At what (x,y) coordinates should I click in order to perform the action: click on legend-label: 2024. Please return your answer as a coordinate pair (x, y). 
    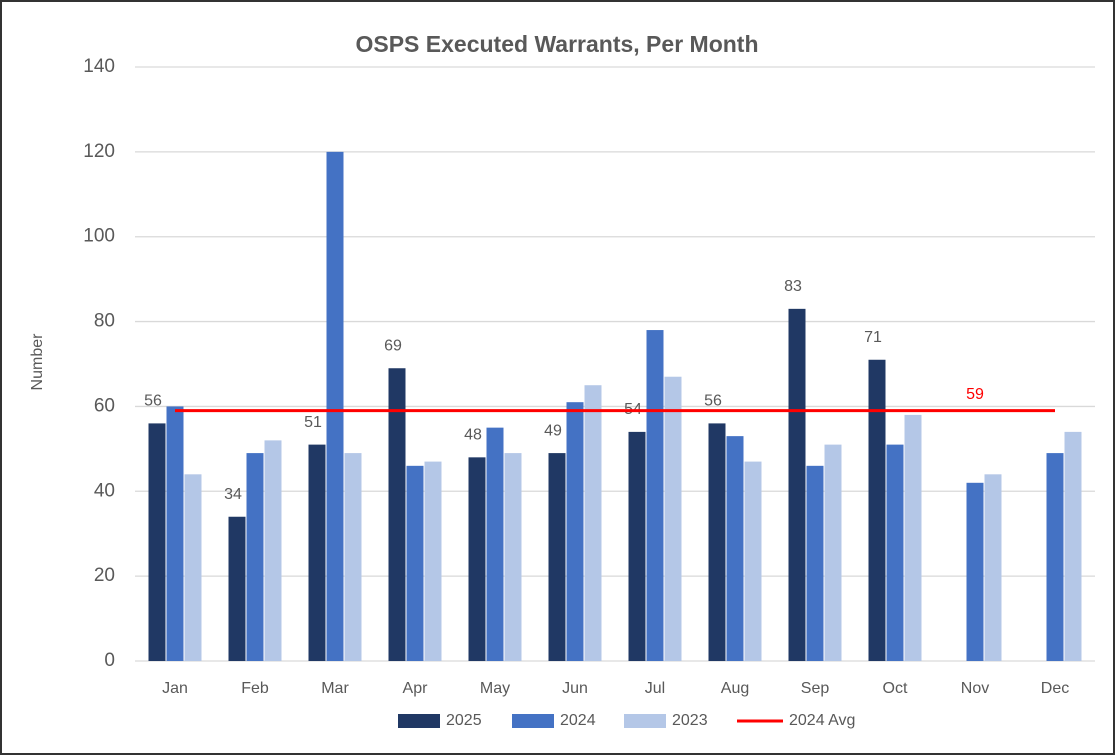
    Looking at the image, I should click on (578, 720).